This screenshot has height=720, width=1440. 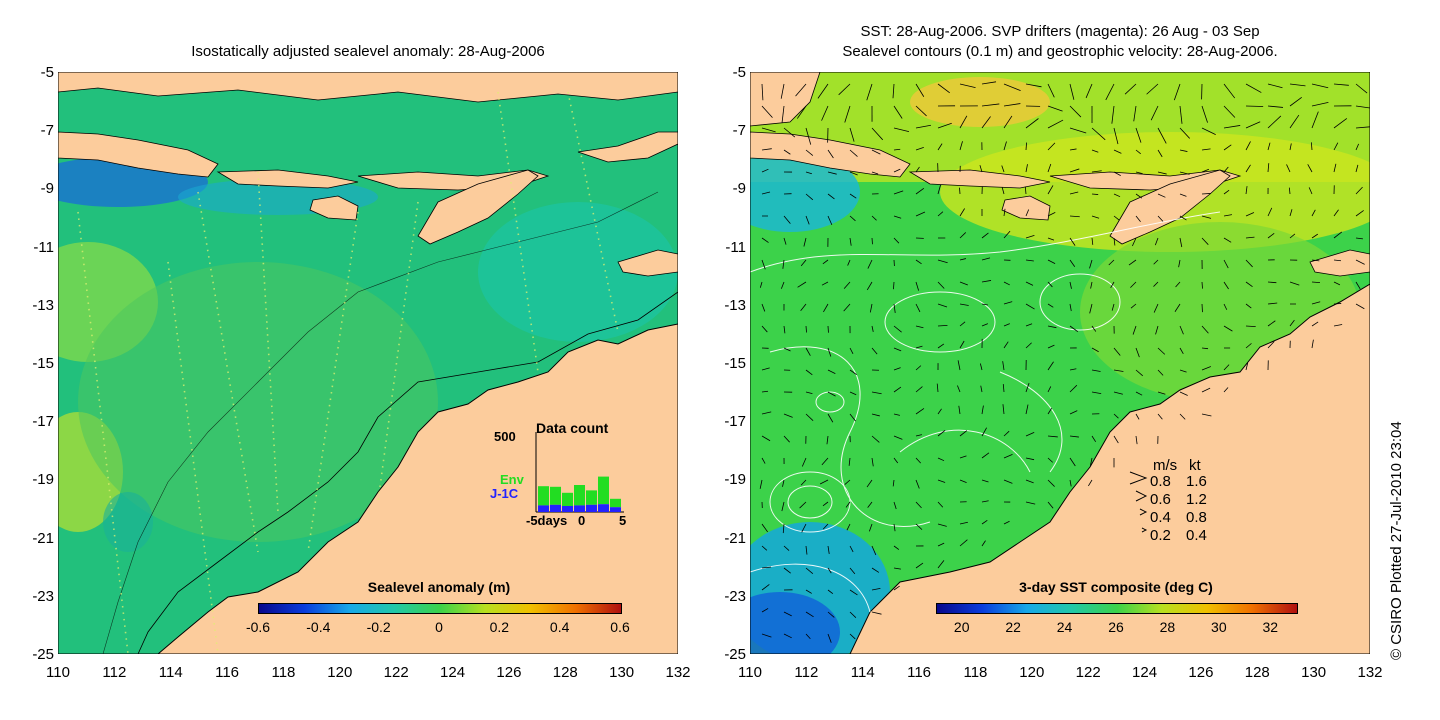 I want to click on sst-colorbar, so click(x=1117, y=608).